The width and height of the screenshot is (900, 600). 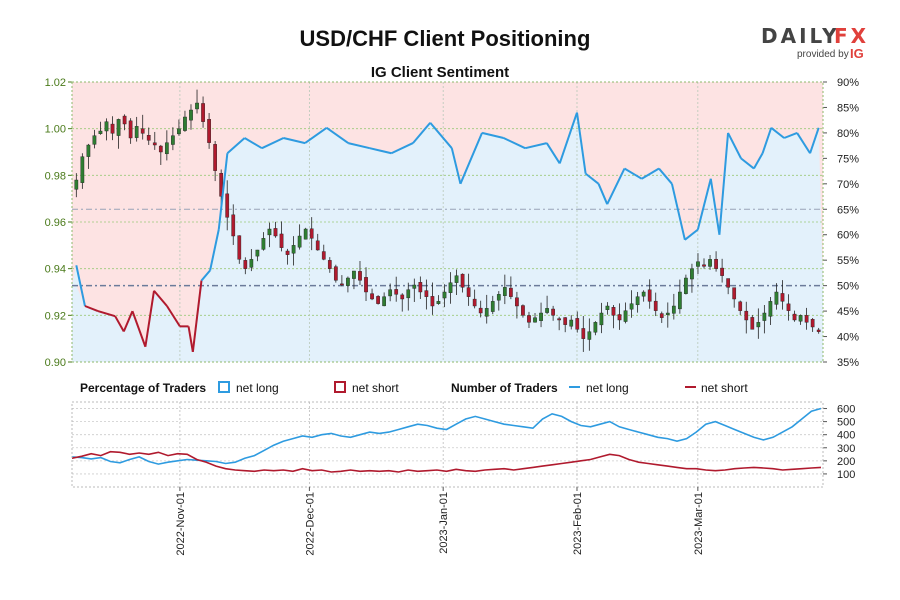 I want to click on price-tick-label: 0.92, so click(x=55, y=316).